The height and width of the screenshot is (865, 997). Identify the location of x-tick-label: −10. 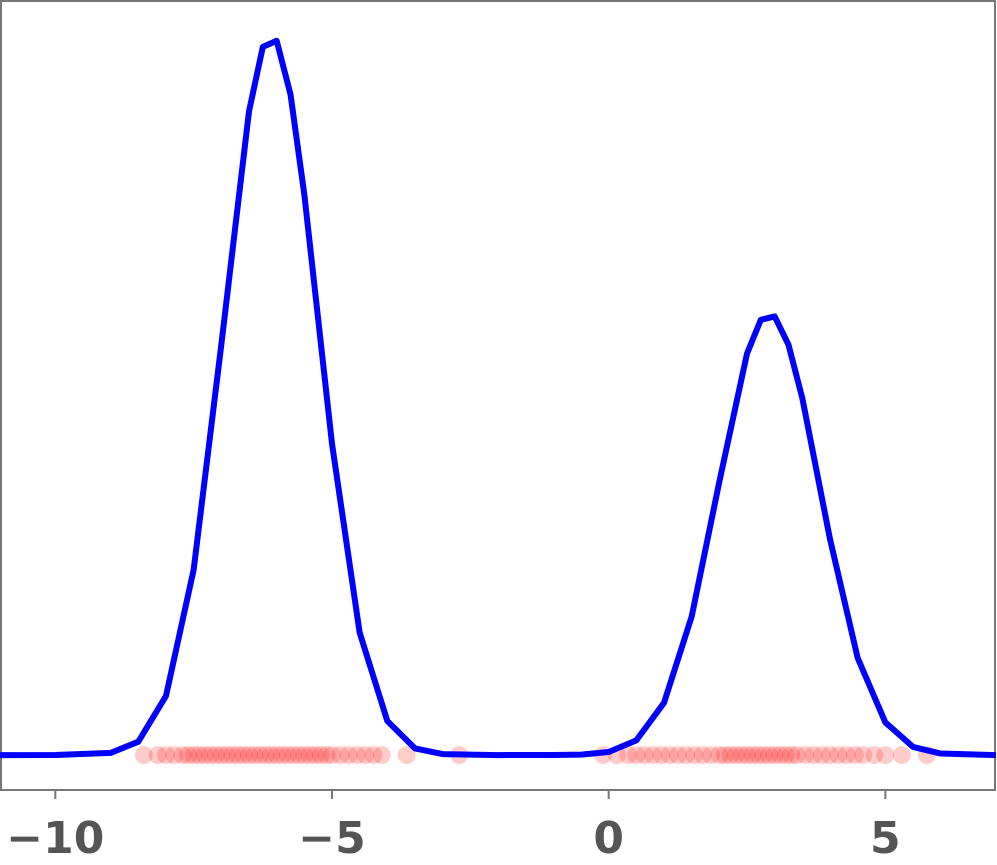
(55, 838).